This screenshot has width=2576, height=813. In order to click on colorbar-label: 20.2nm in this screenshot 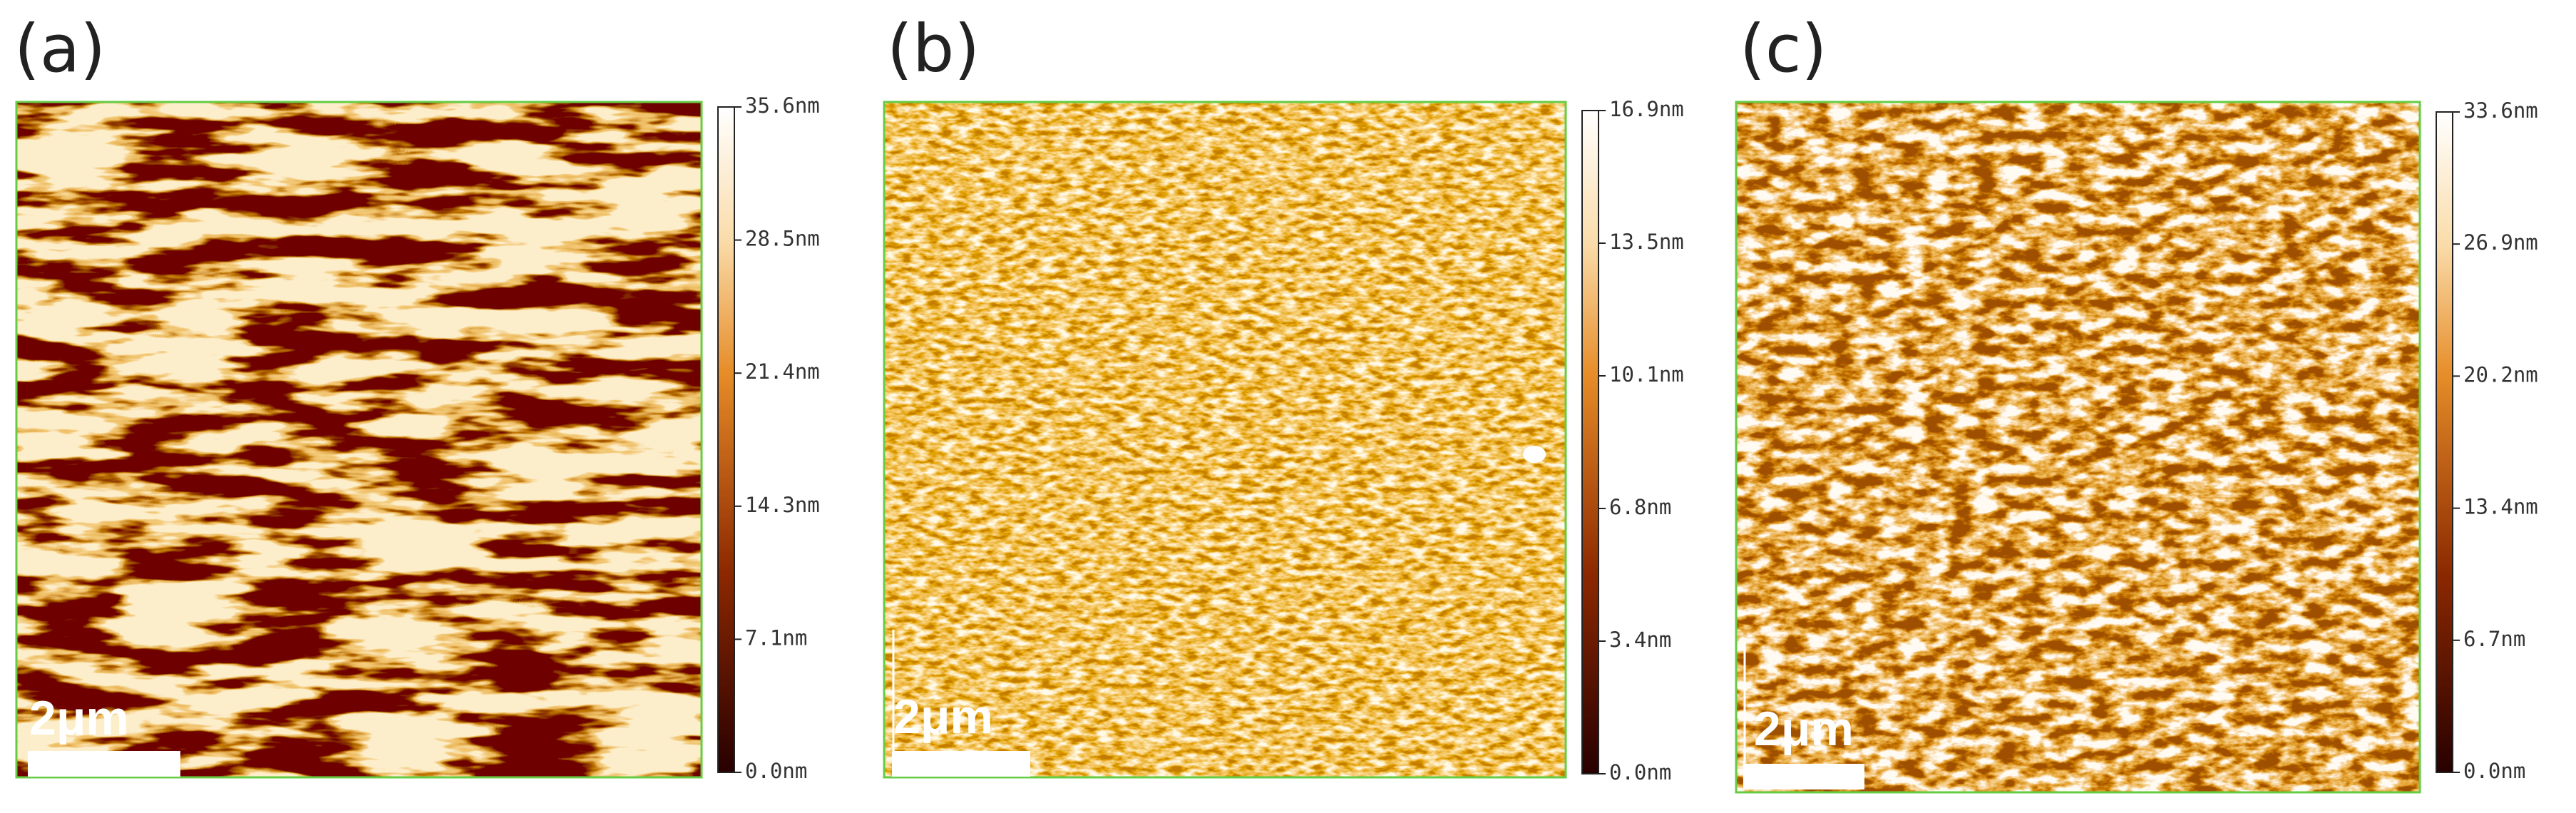, I will do `click(2500, 374)`.